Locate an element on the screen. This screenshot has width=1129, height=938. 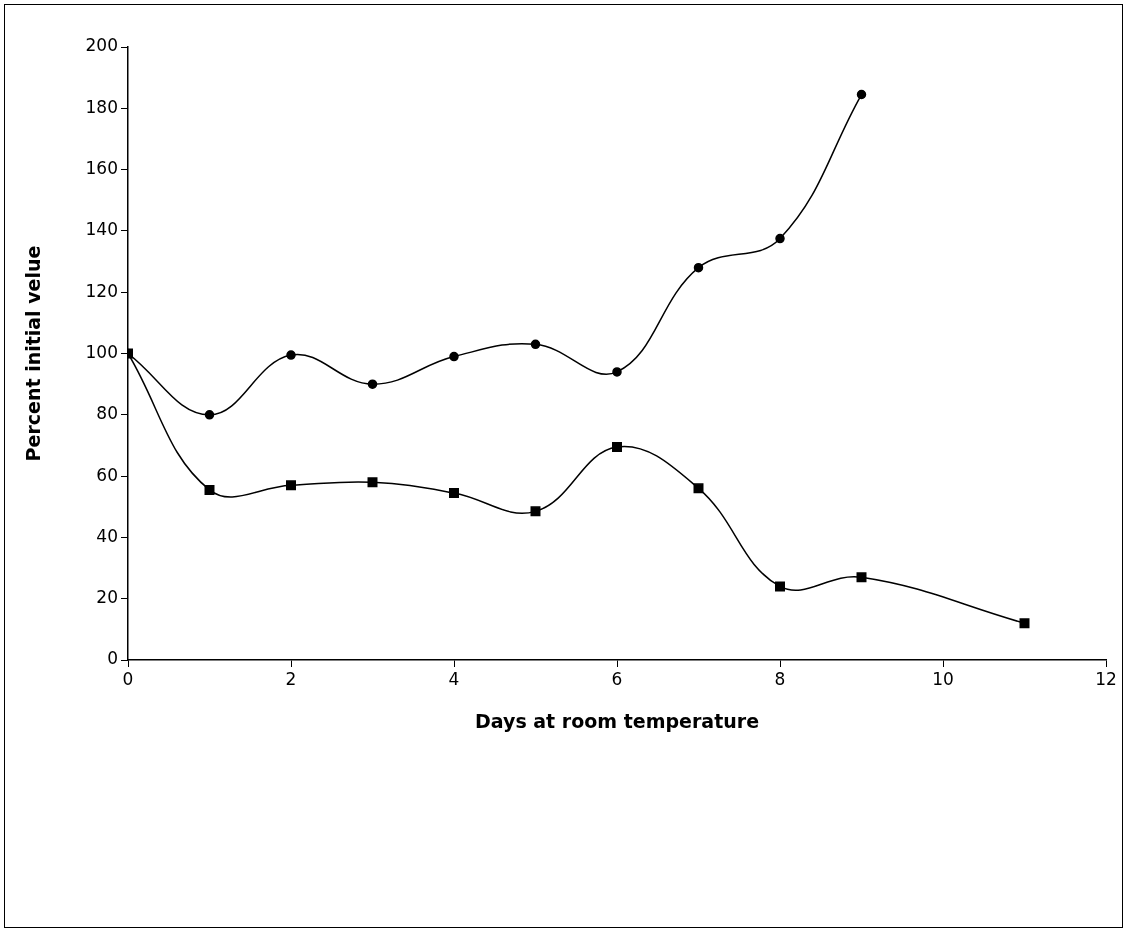
y-axis-title: Percent initial velue is located at coordinates (33, 353).